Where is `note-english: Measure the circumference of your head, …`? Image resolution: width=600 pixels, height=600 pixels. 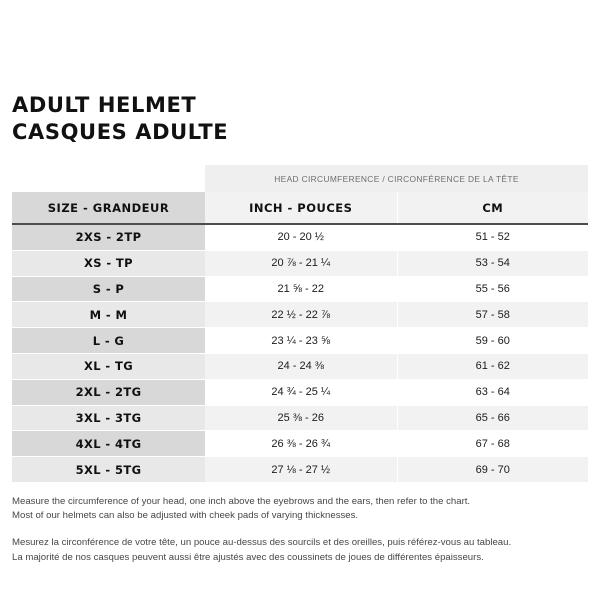 note-english: Measure the circumference of your head, … is located at coordinates (300, 509).